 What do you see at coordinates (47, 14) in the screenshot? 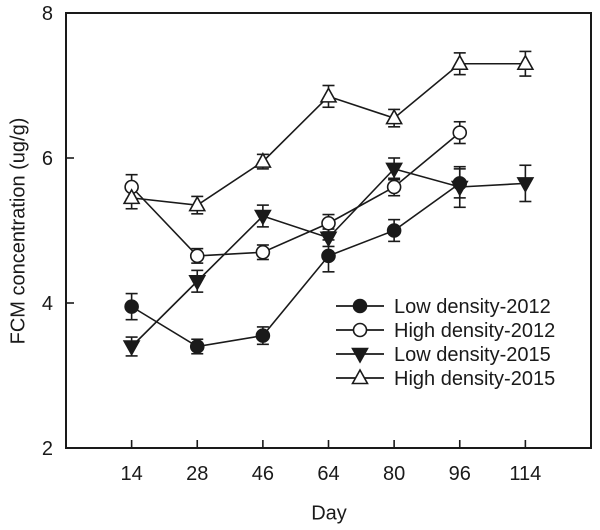
I see `y-tick-label: 8` at bounding box center [47, 14].